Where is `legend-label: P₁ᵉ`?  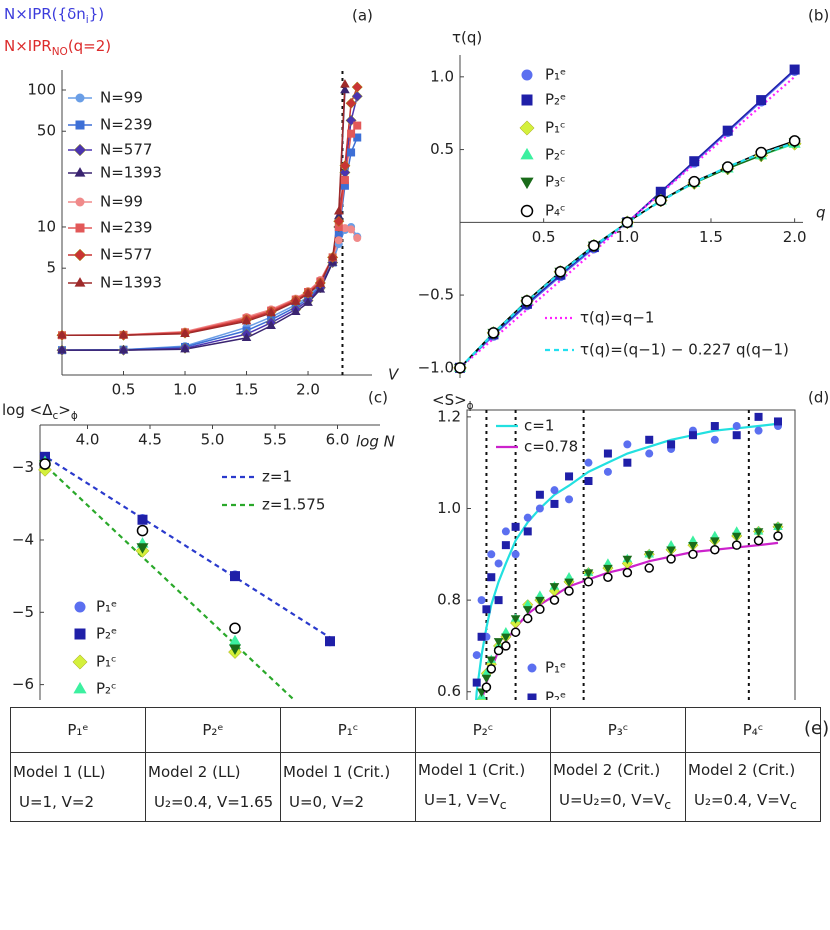 legend-label: P₁ᵉ is located at coordinates (555, 668).